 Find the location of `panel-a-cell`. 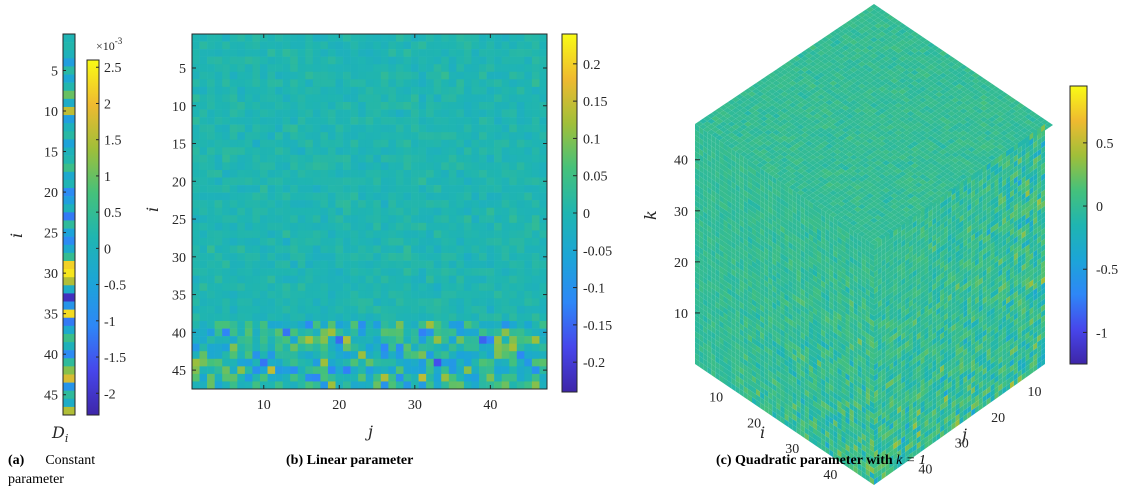

panel-a-cell is located at coordinates (69, 346).